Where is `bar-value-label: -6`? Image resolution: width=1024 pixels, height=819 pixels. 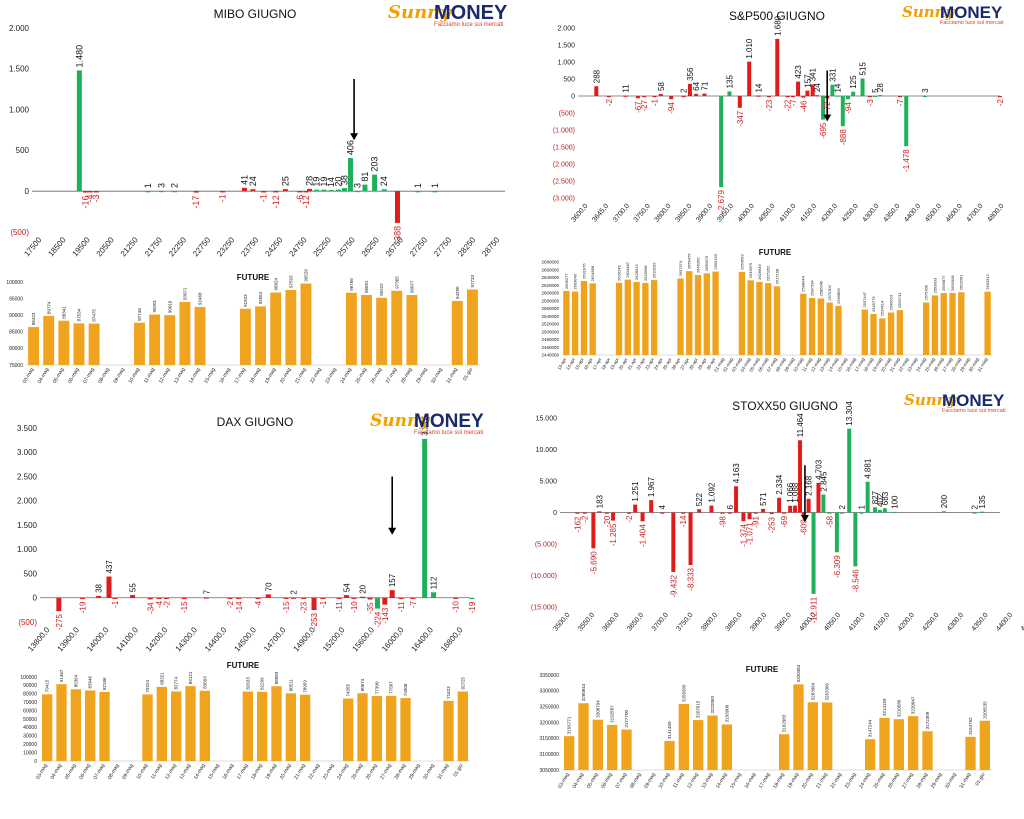 bar-value-label: -6 is located at coordinates (300, 199).